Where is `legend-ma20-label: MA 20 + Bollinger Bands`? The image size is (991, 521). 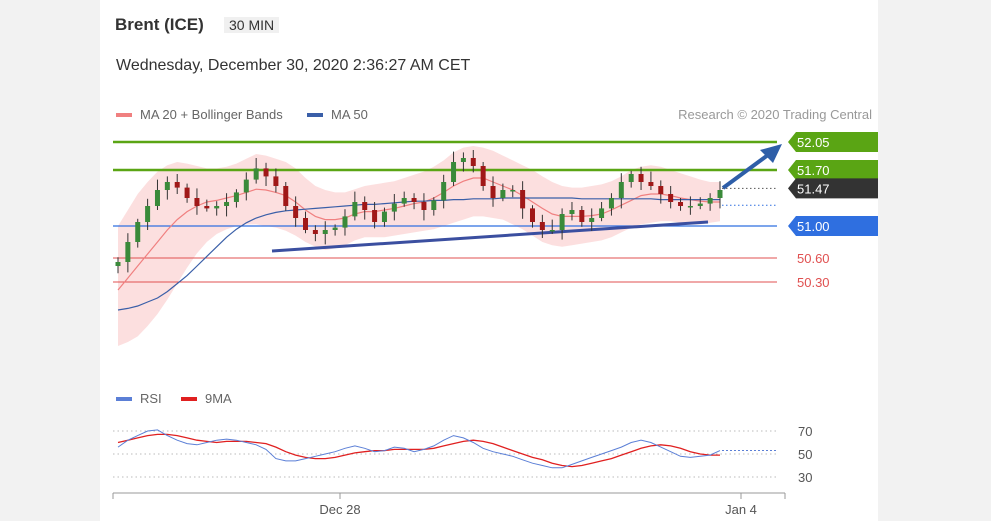
legend-ma20-label: MA 20 + Bollinger Bands is located at coordinates (211, 114).